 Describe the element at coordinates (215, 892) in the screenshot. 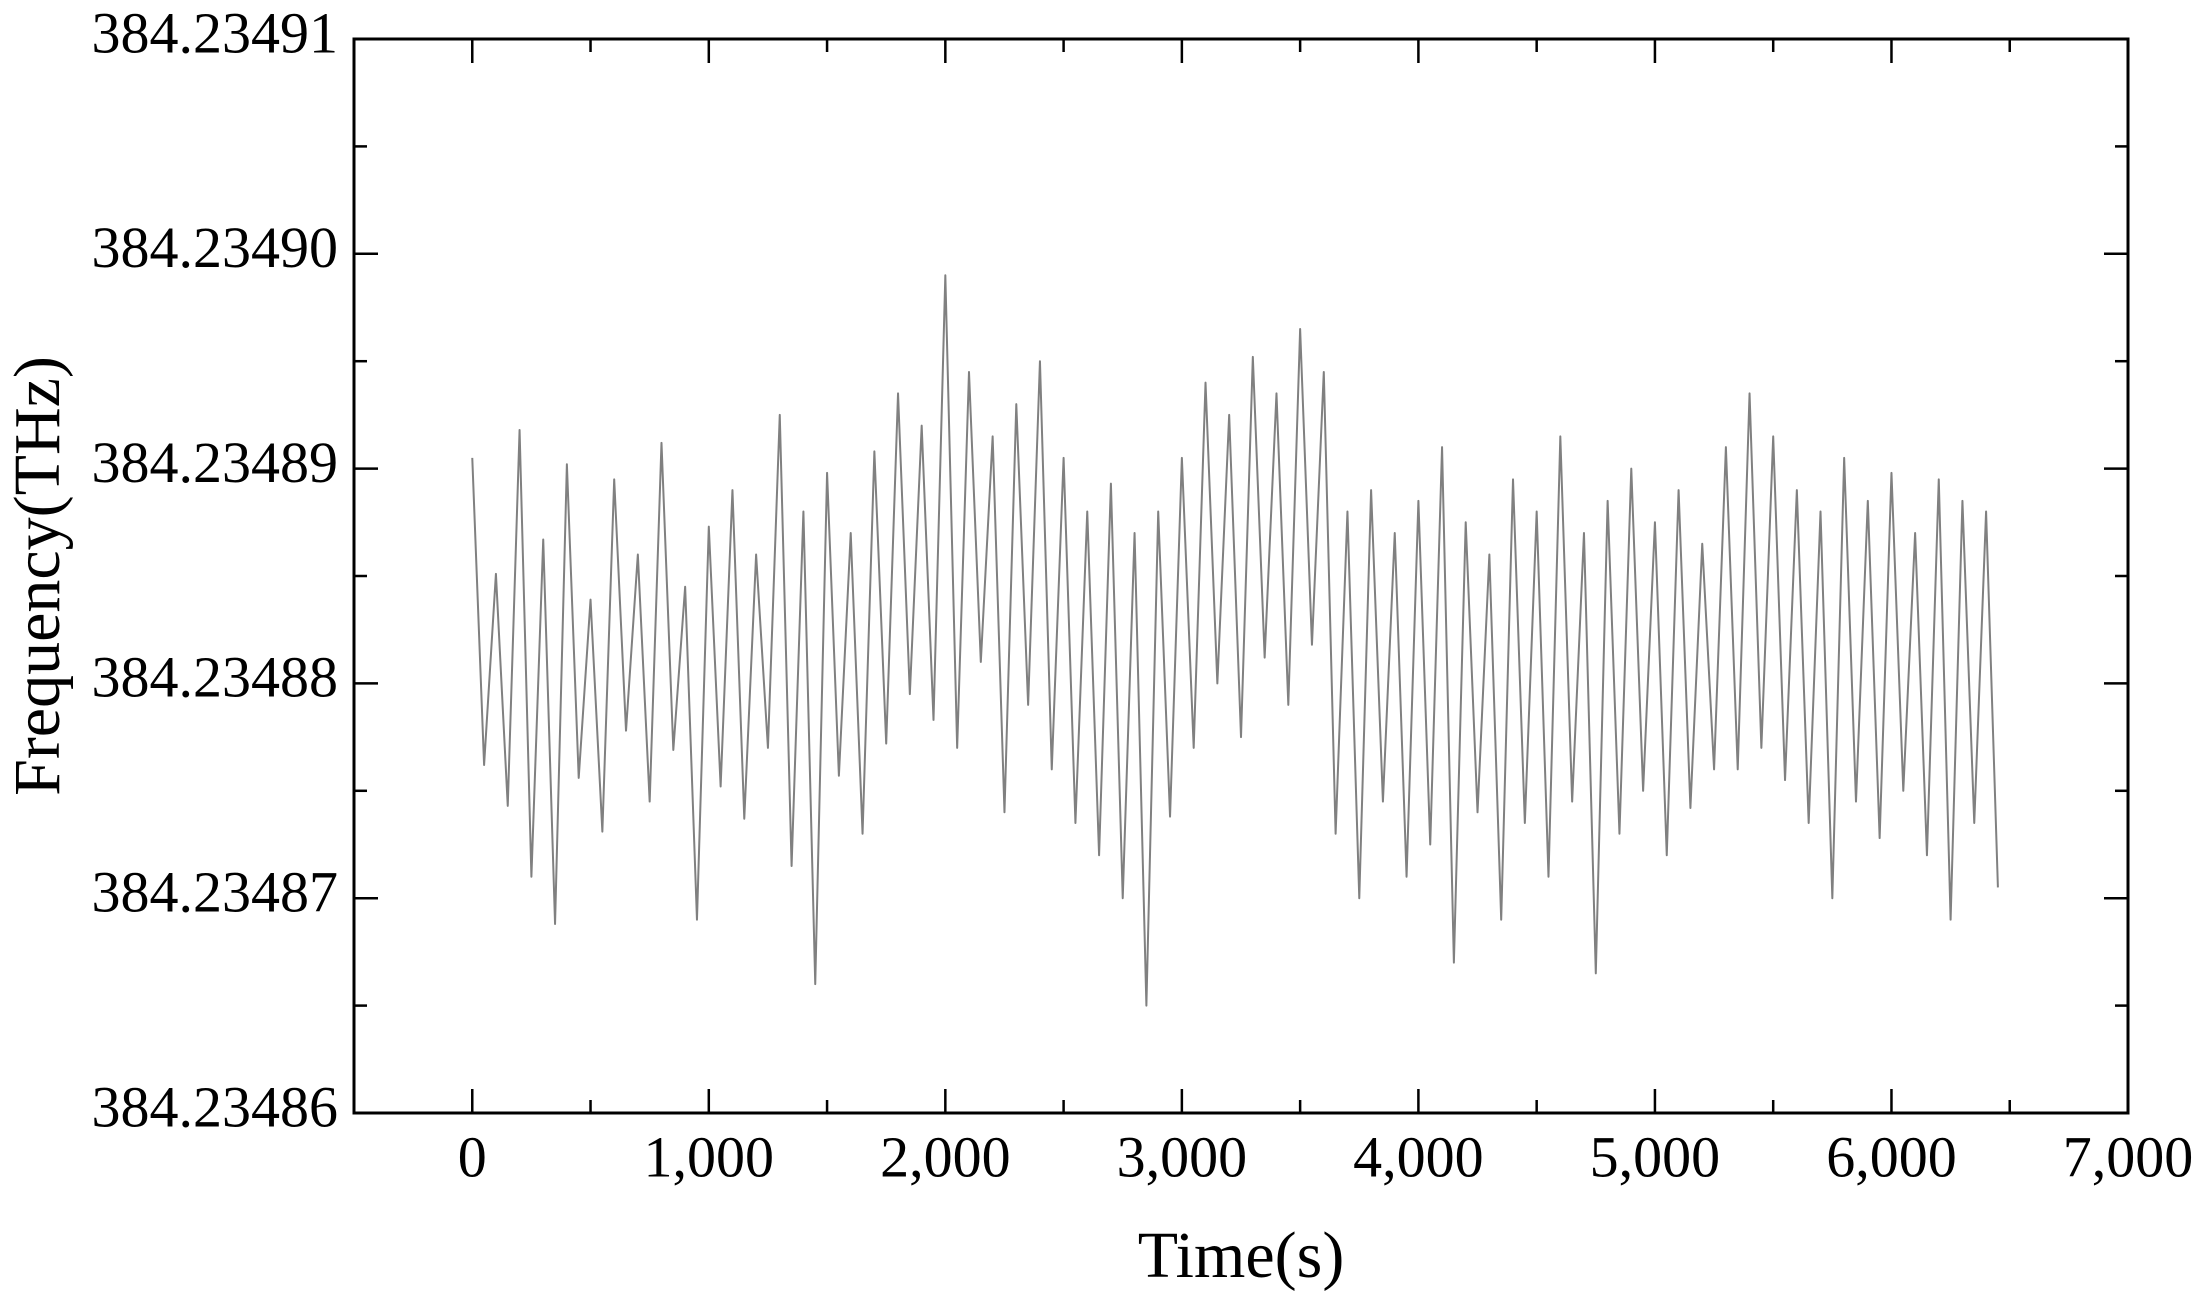

I see `y-tick-label: 384.23487` at that location.